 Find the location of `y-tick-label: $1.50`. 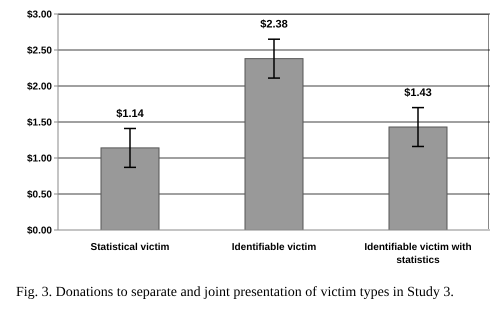

y-tick-label: $1.50 is located at coordinates (39, 123).